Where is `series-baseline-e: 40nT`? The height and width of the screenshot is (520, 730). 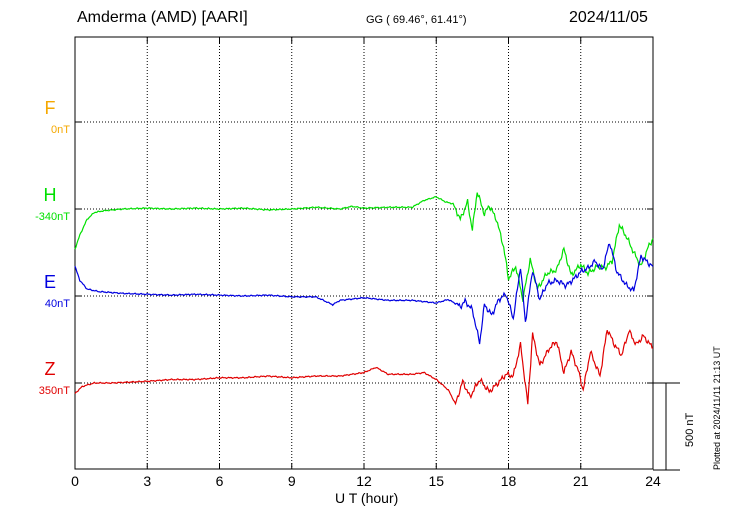
series-baseline-e: 40nT is located at coordinates (57, 304).